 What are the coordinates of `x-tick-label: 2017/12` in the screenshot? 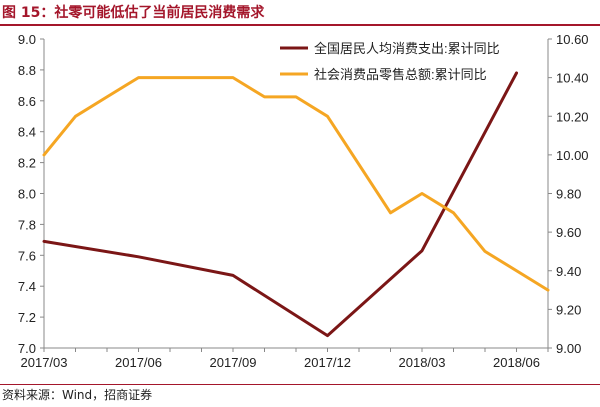 It's located at (327, 362).